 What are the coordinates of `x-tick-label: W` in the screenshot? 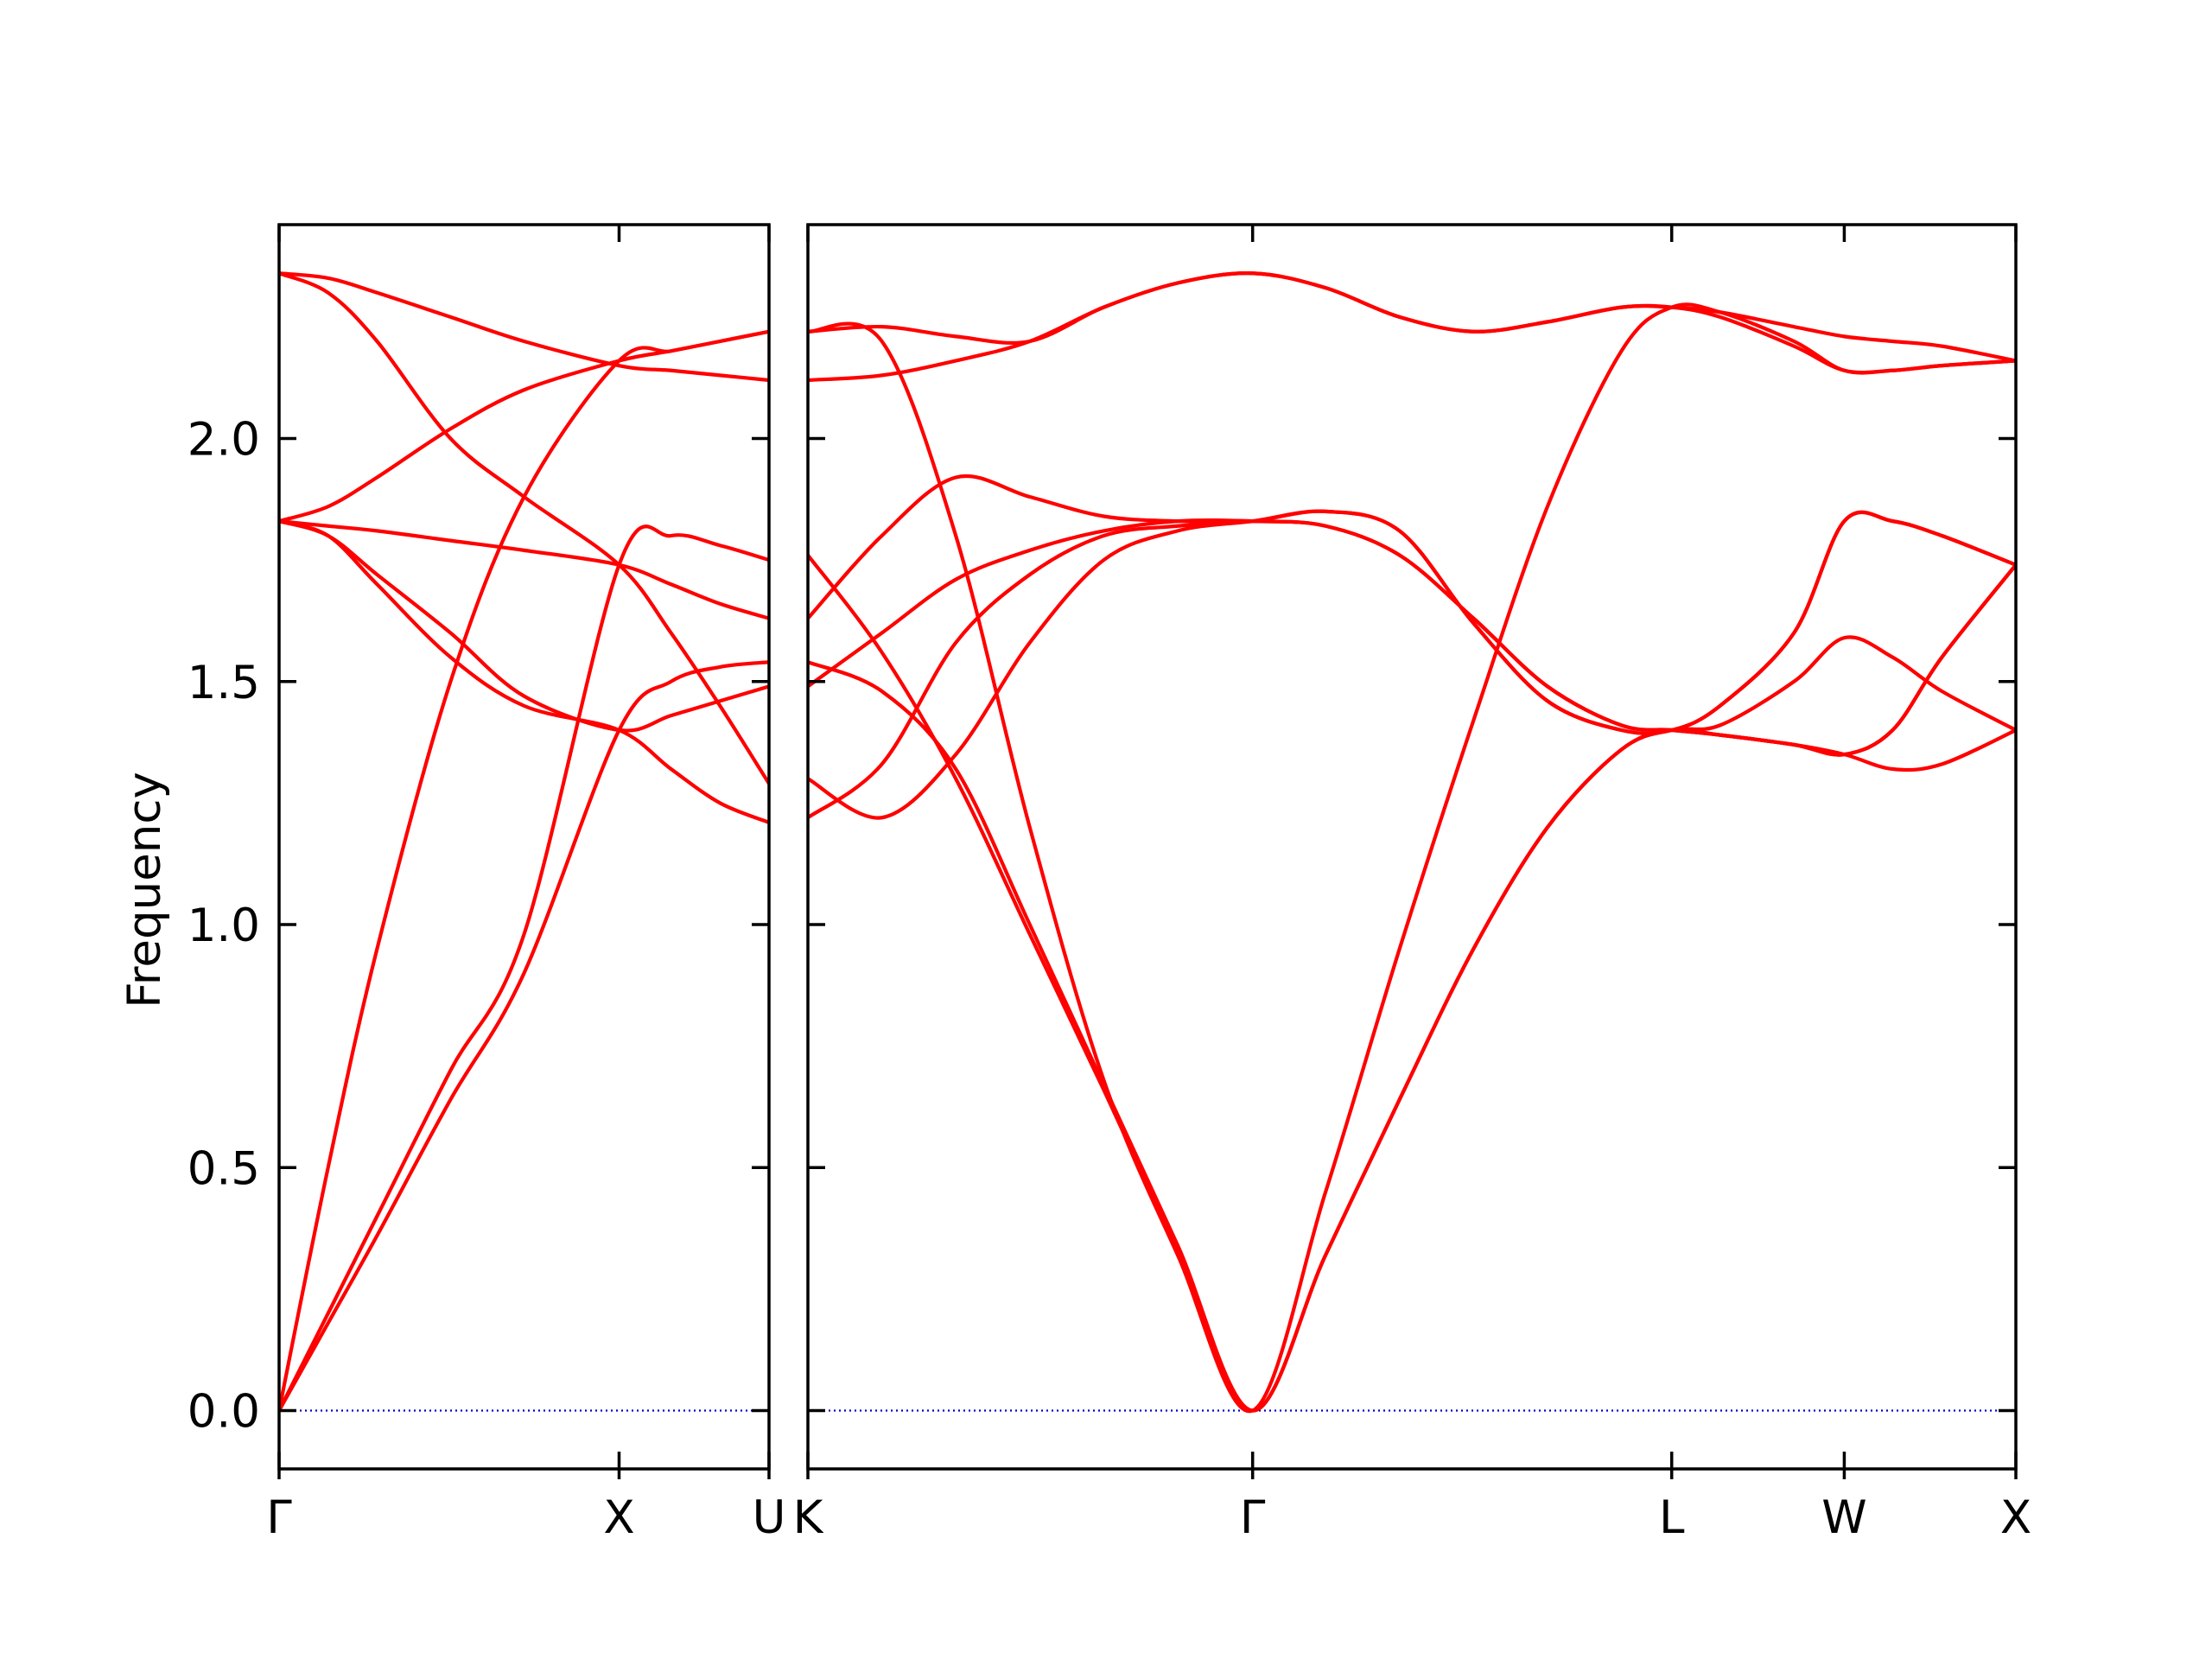 It's located at (1843, 1517).